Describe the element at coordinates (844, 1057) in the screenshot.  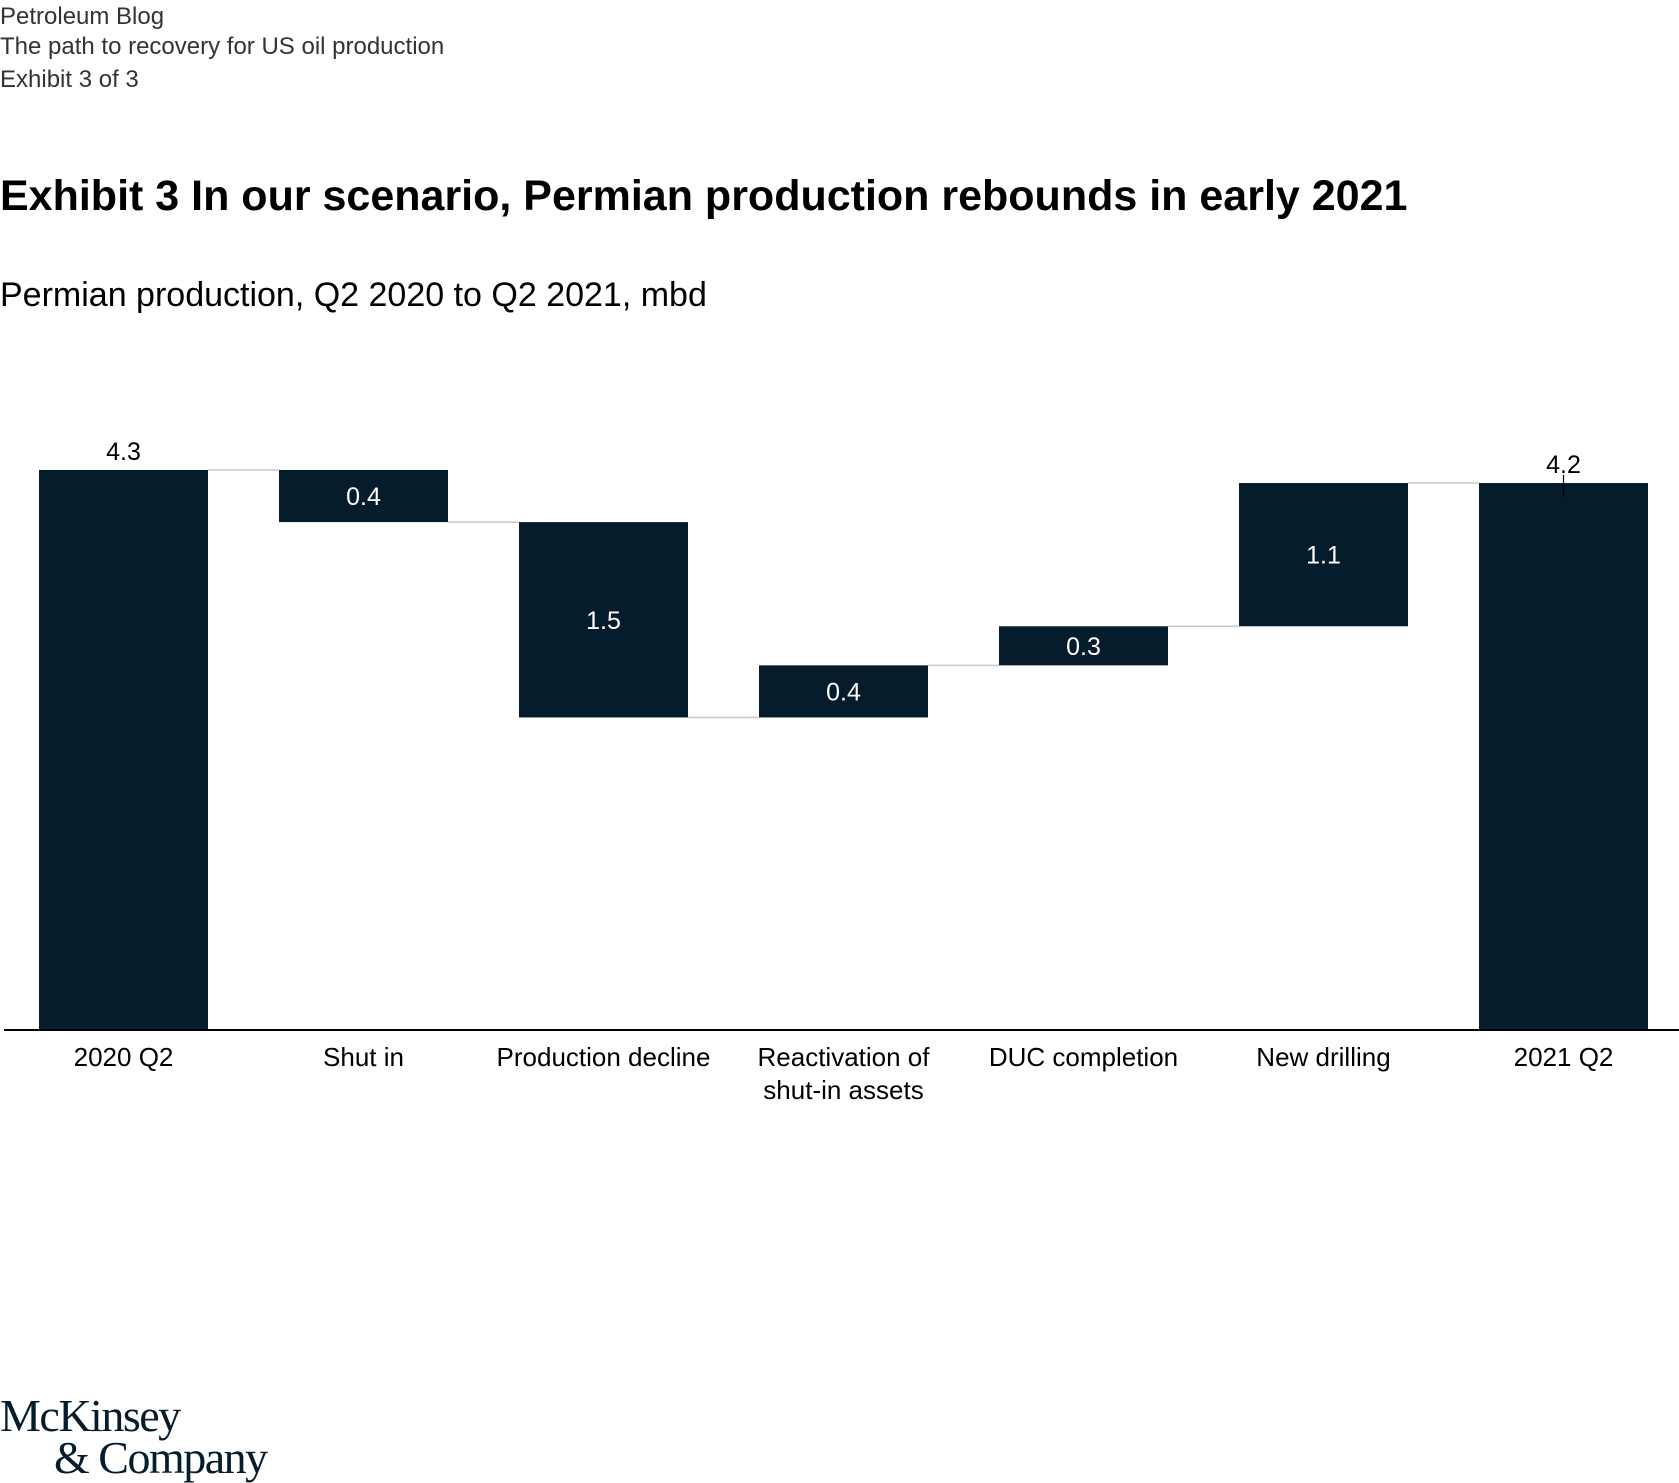
I see `category-label: Reactivation of` at that location.